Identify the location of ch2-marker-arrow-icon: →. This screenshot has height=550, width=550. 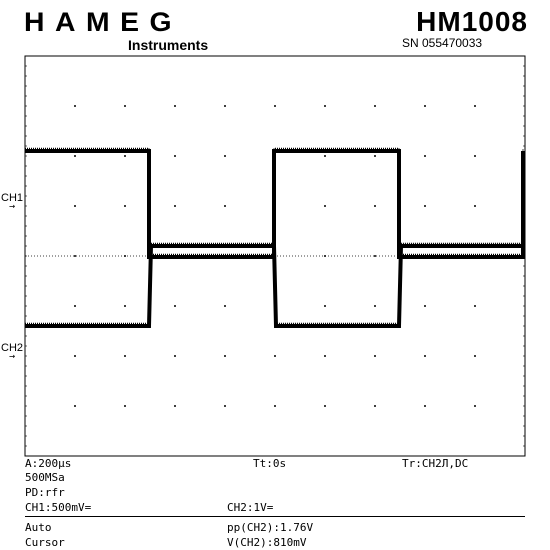
(12, 356).